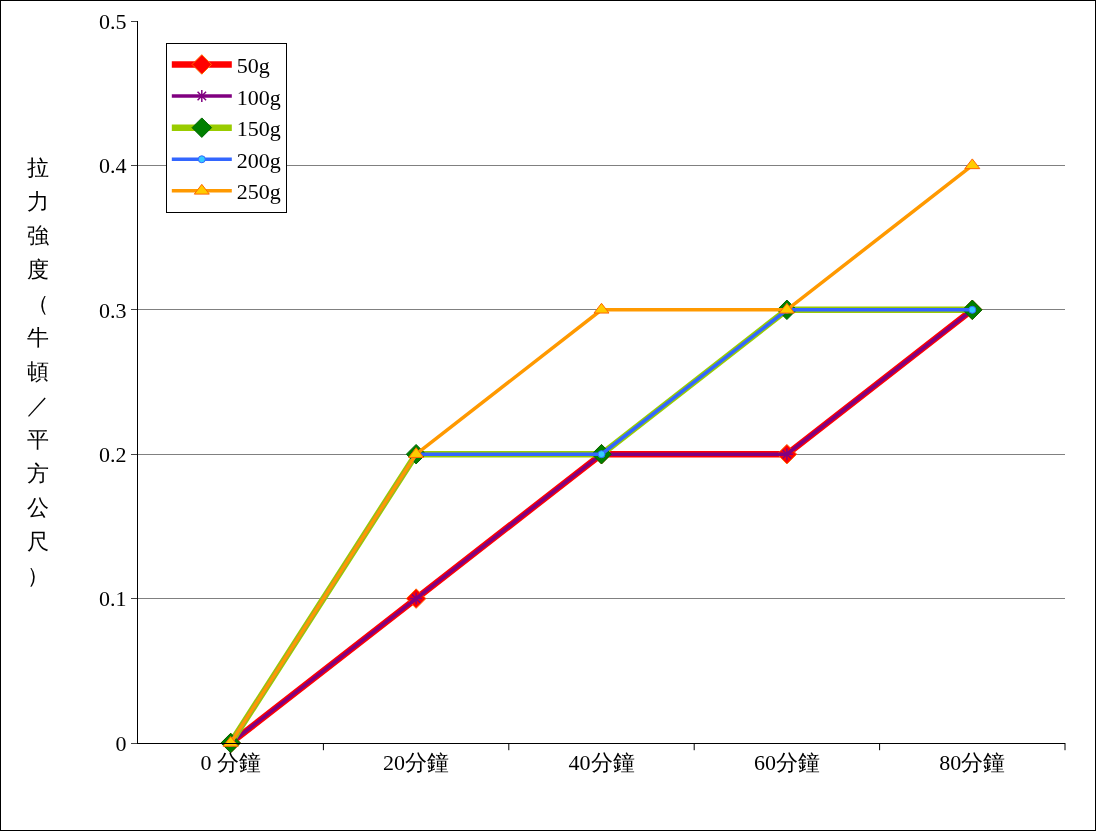  Describe the element at coordinates (786, 763) in the screenshot. I see `x-tick-label: 60分鐘` at that location.